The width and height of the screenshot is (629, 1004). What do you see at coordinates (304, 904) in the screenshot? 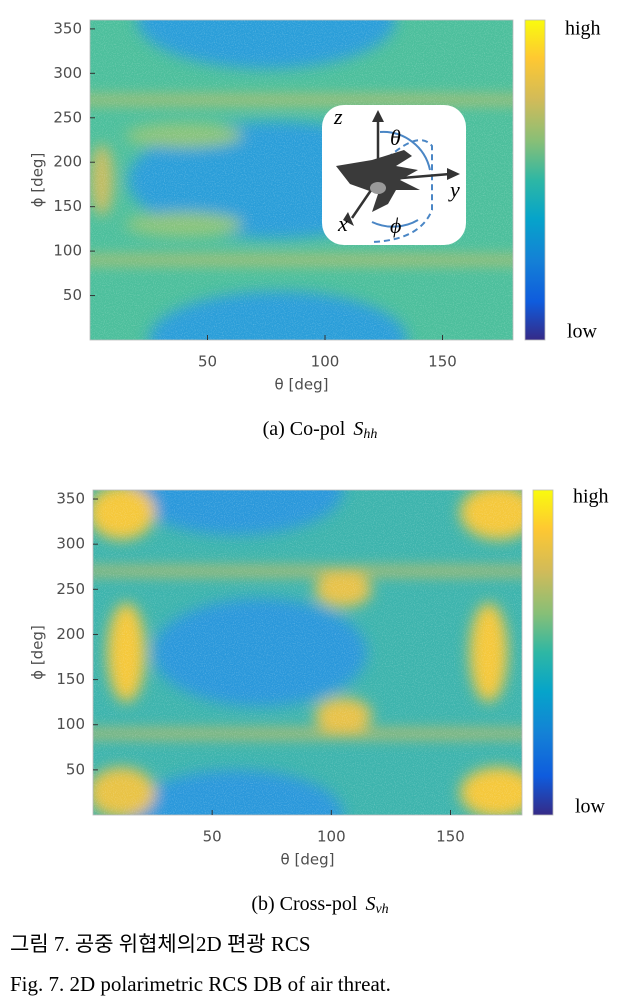
I see `caption-prefix: (b) Cross-pol` at bounding box center [304, 904].